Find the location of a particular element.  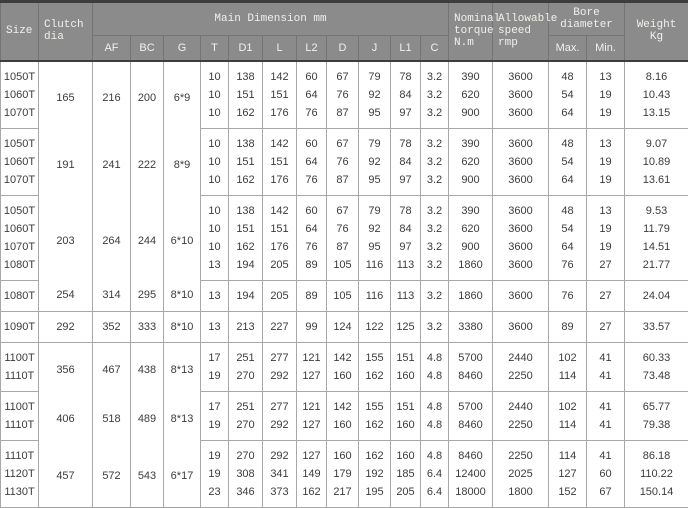

cell-j: 92 is located at coordinates (375, 162).